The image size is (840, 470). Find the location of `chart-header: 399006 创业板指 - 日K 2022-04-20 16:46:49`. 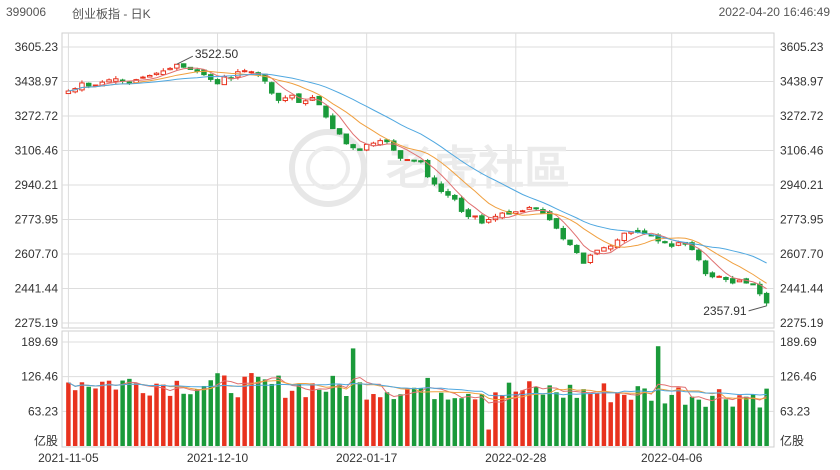

chart-header: 399006 创业板指 - 日K 2022-04-20 16:46:49 is located at coordinates (420, 12).